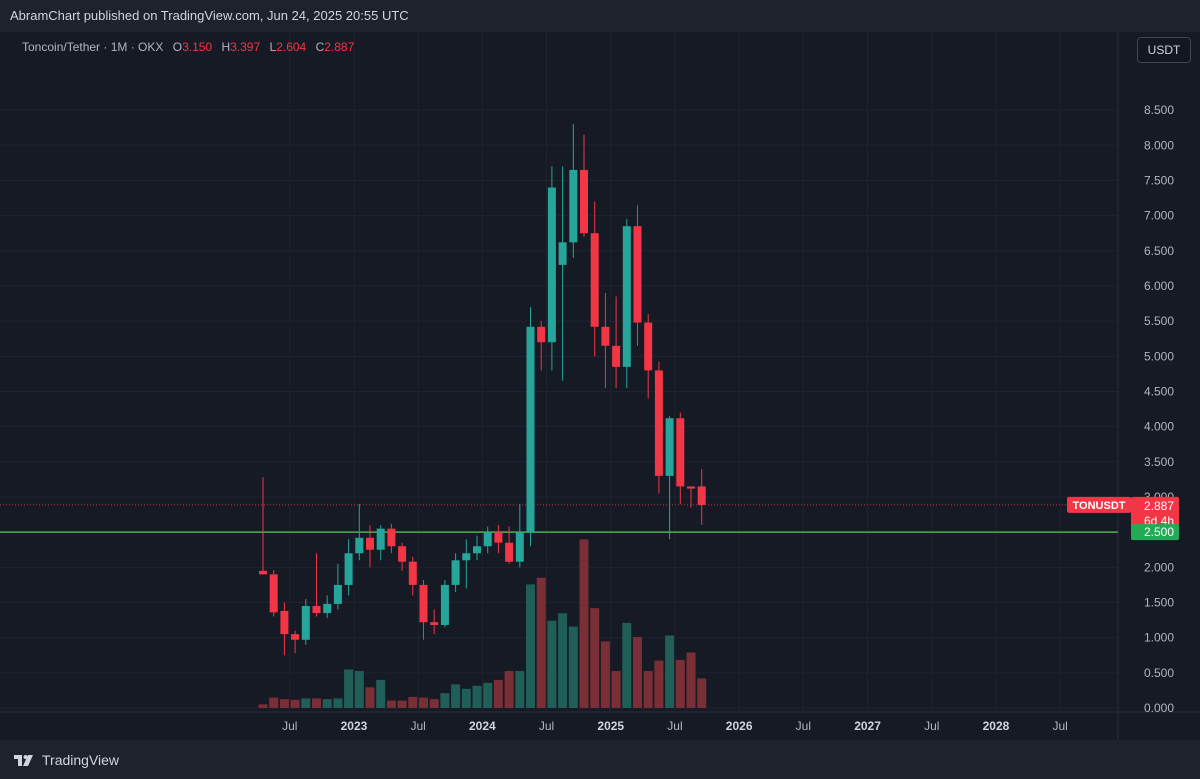 This screenshot has height=779, width=1200. Describe the element at coordinates (1159, 462) in the screenshot. I see `price-tick-label: 3.500` at that location.